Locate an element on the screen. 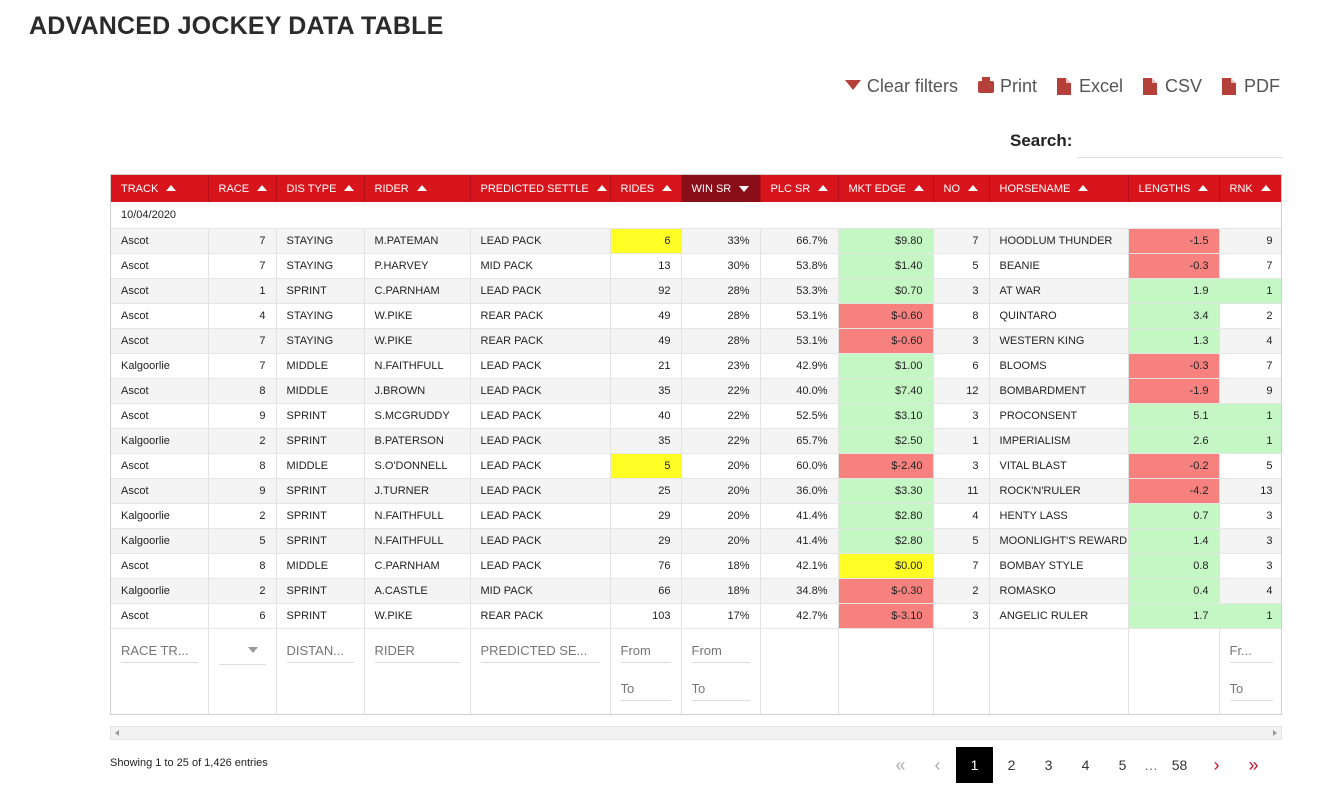  prev-page-button: ‹ is located at coordinates (937, 764).